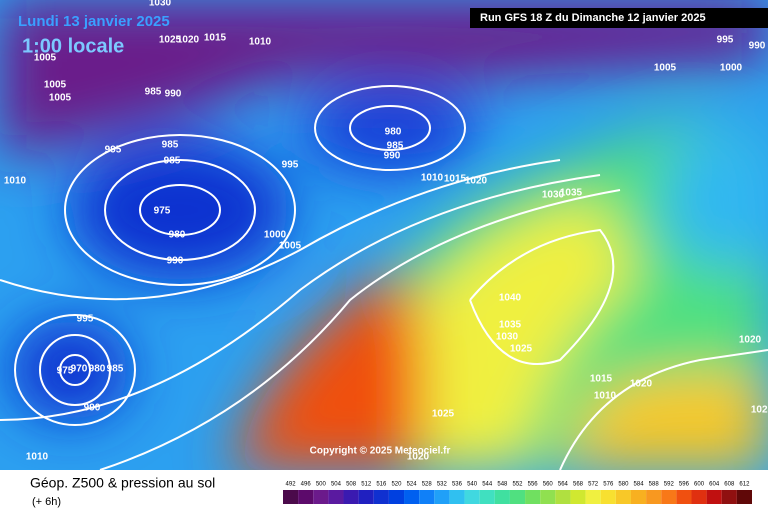 This screenshot has width=768, height=512. Describe the element at coordinates (306, 485) in the screenshot. I see `scale-label: 496` at that location.